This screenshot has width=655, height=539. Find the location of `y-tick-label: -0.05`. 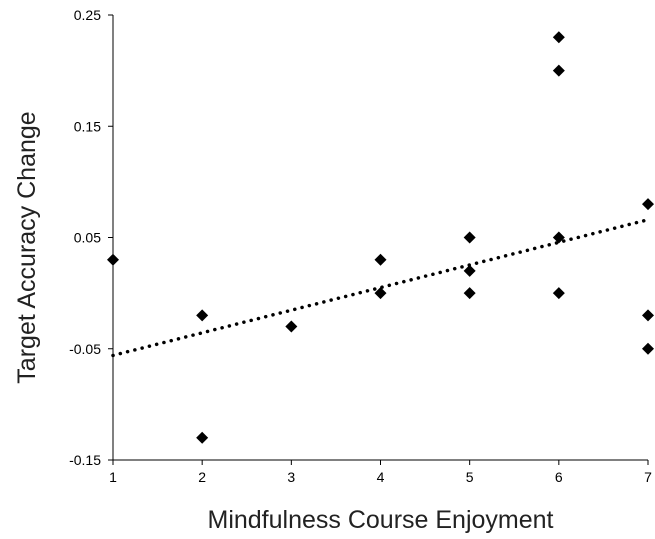

y-tick-label: -0.05 is located at coordinates (85, 349).